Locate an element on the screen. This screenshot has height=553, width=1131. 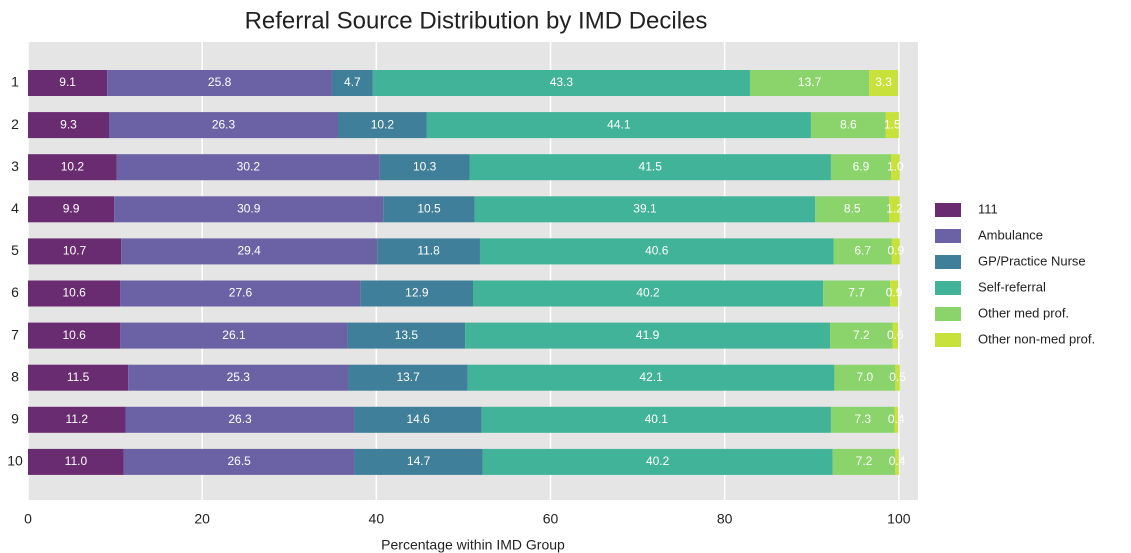
value-label: 7.2 is located at coordinates (861, 335).